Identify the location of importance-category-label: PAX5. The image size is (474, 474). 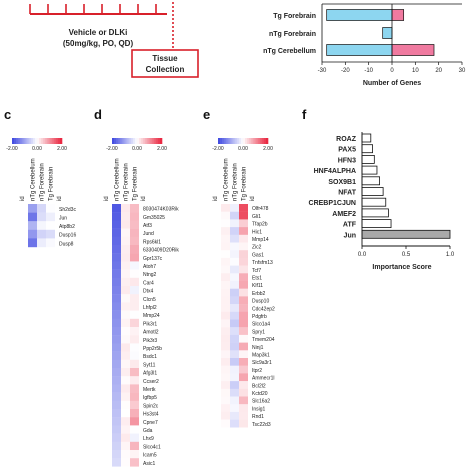
(347, 150).